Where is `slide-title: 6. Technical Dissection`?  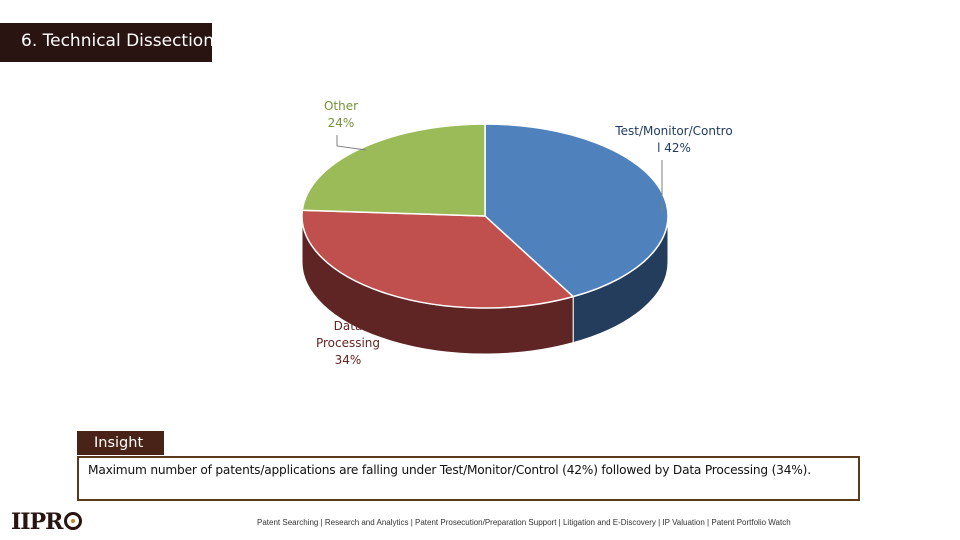 slide-title: 6. Technical Dissection is located at coordinates (107, 42).